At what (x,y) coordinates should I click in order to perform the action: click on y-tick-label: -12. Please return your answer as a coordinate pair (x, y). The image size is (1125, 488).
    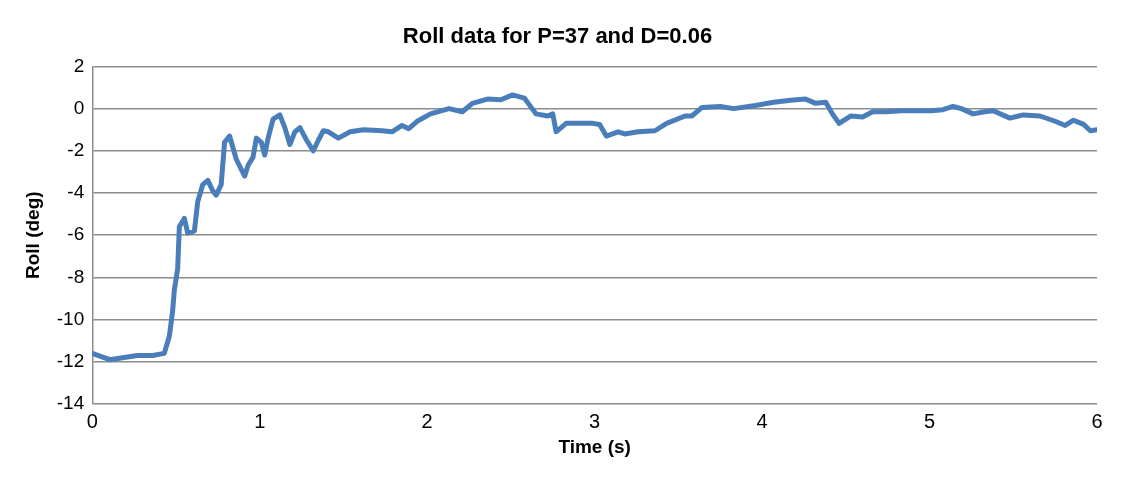
    Looking at the image, I should click on (70, 361).